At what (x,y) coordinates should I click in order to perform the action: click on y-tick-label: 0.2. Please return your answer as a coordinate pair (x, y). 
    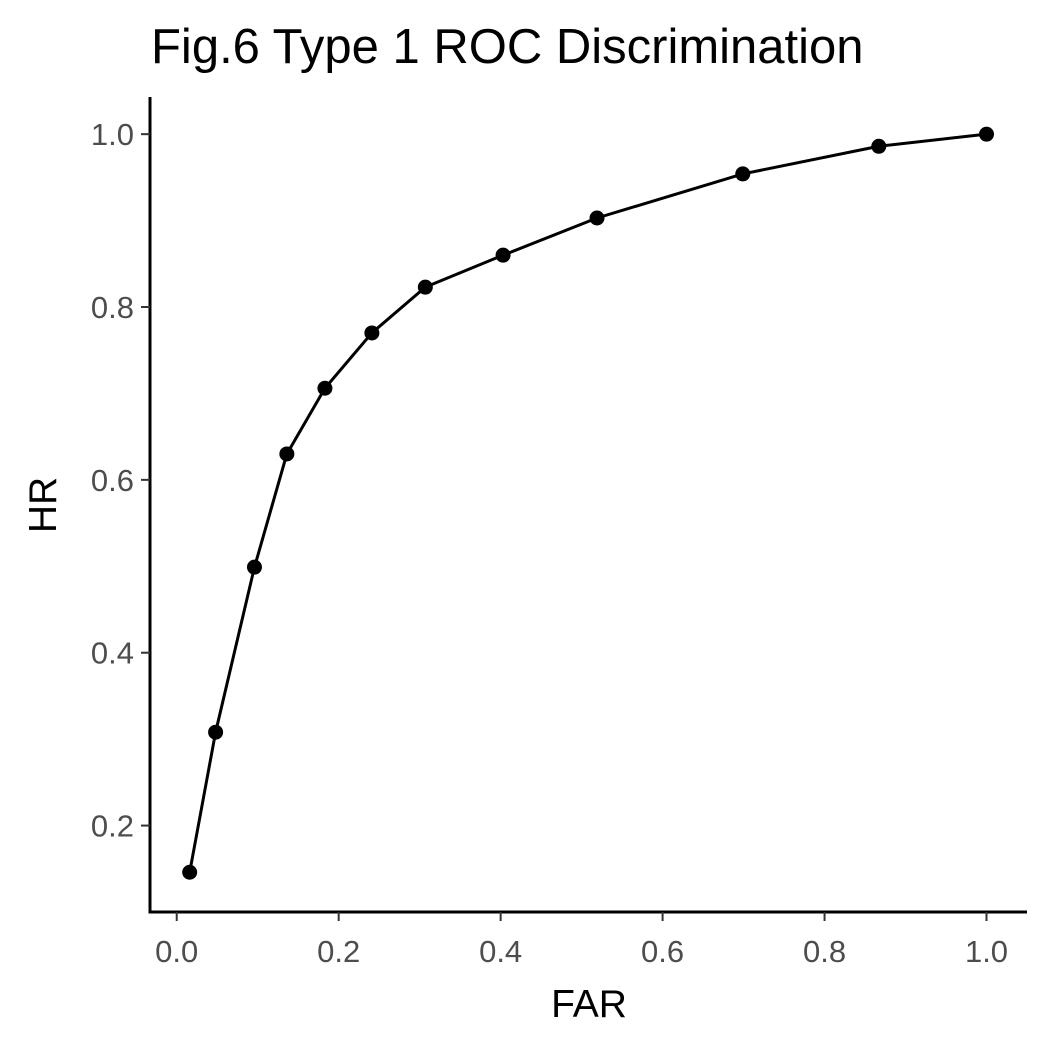
    Looking at the image, I should click on (112, 826).